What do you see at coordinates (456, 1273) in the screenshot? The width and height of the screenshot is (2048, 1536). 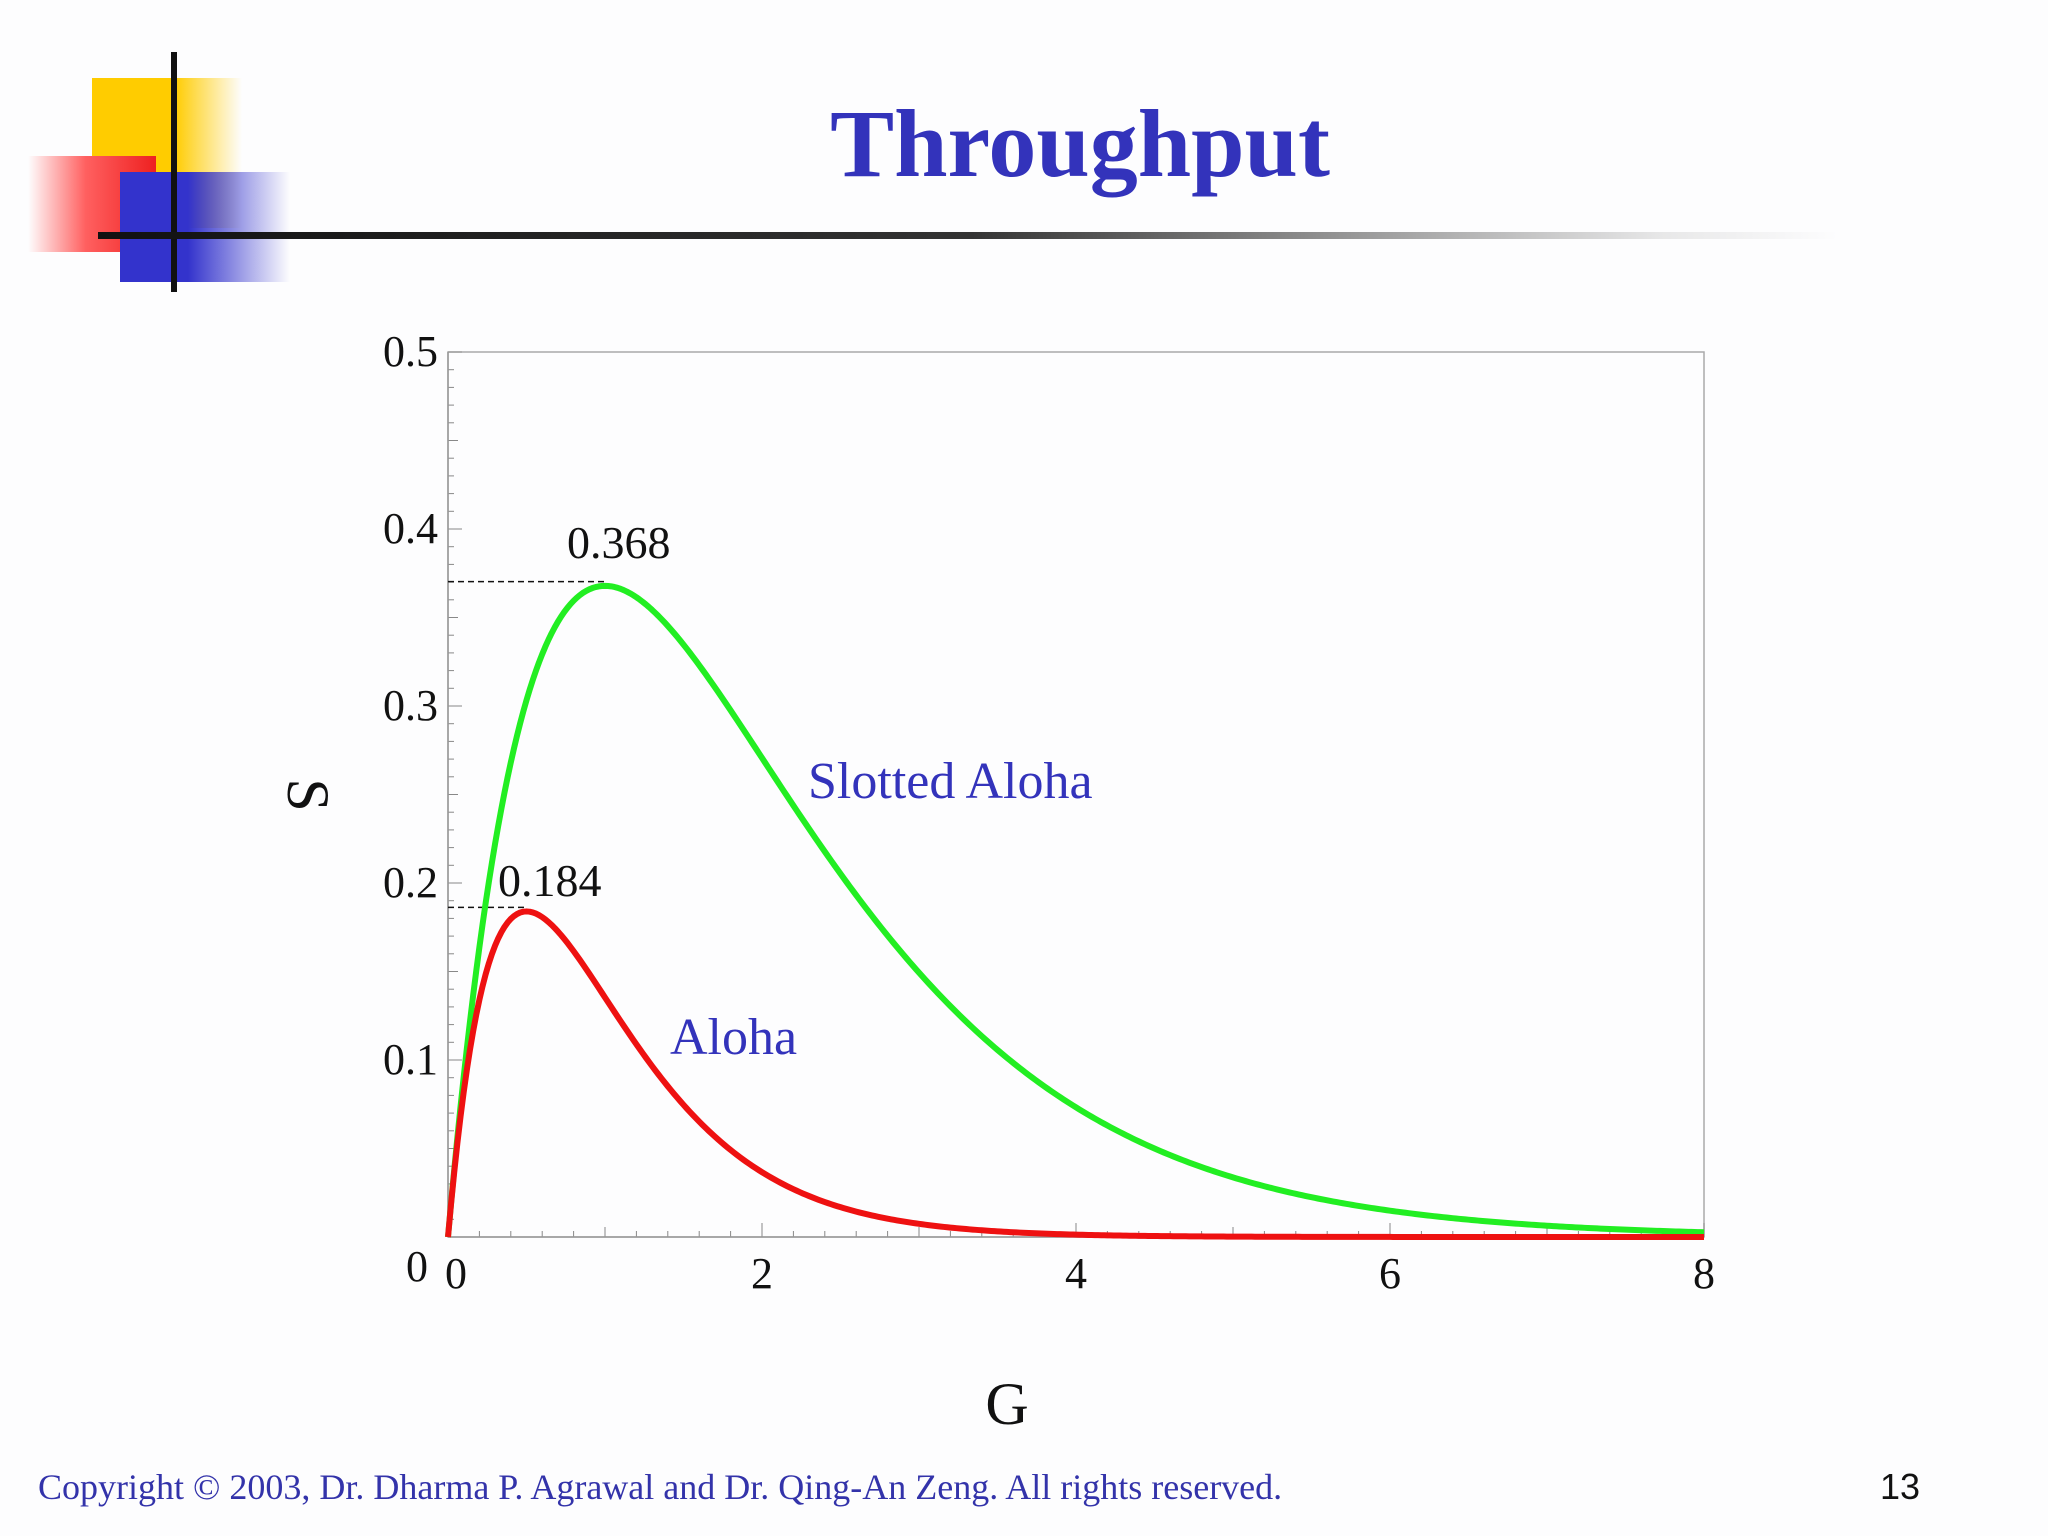 I see `x-tick-label: 0` at bounding box center [456, 1273].